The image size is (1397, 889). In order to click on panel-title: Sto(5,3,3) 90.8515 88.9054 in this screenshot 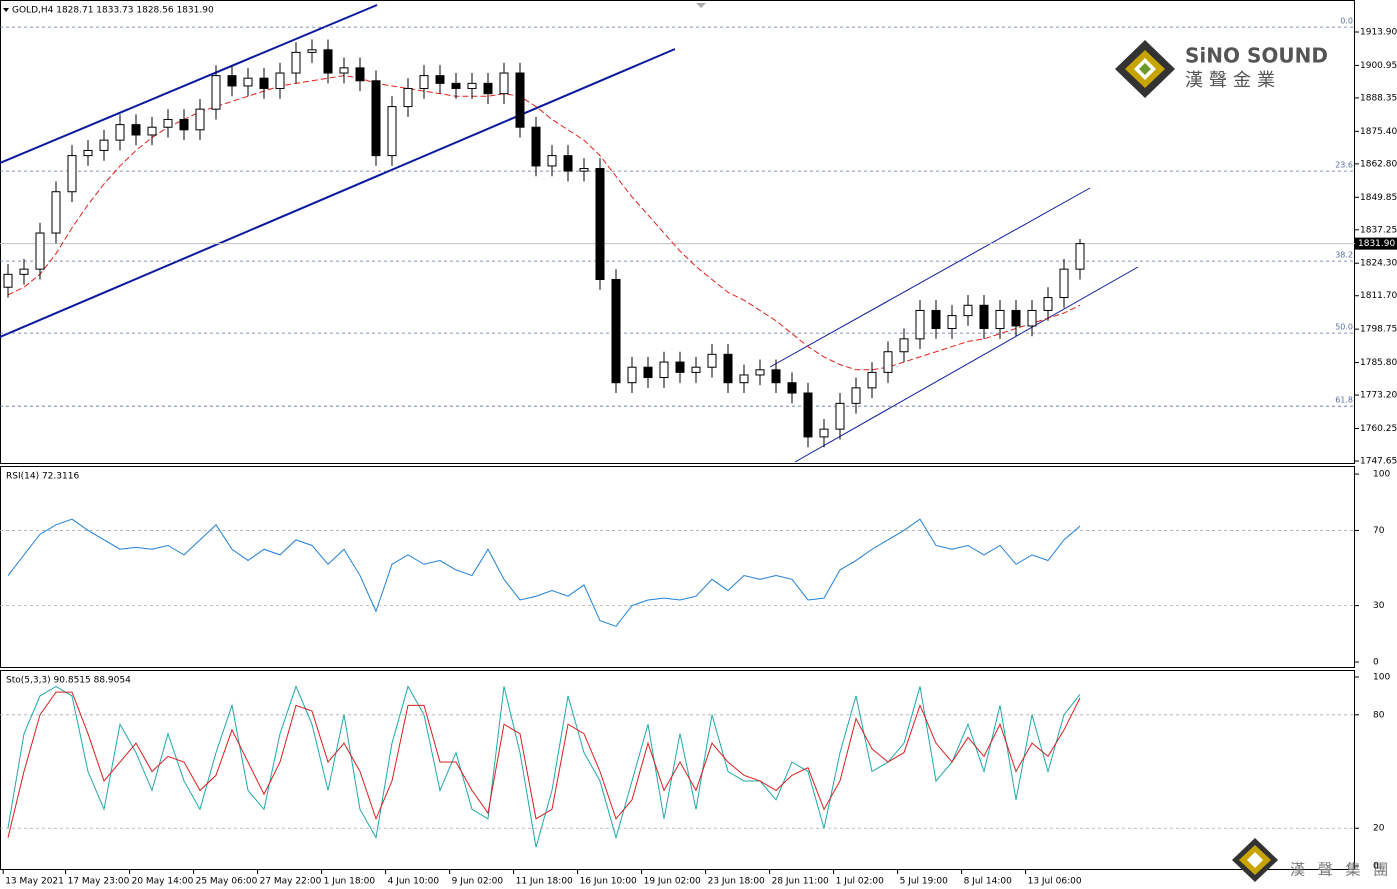, I will do `click(68, 681)`.